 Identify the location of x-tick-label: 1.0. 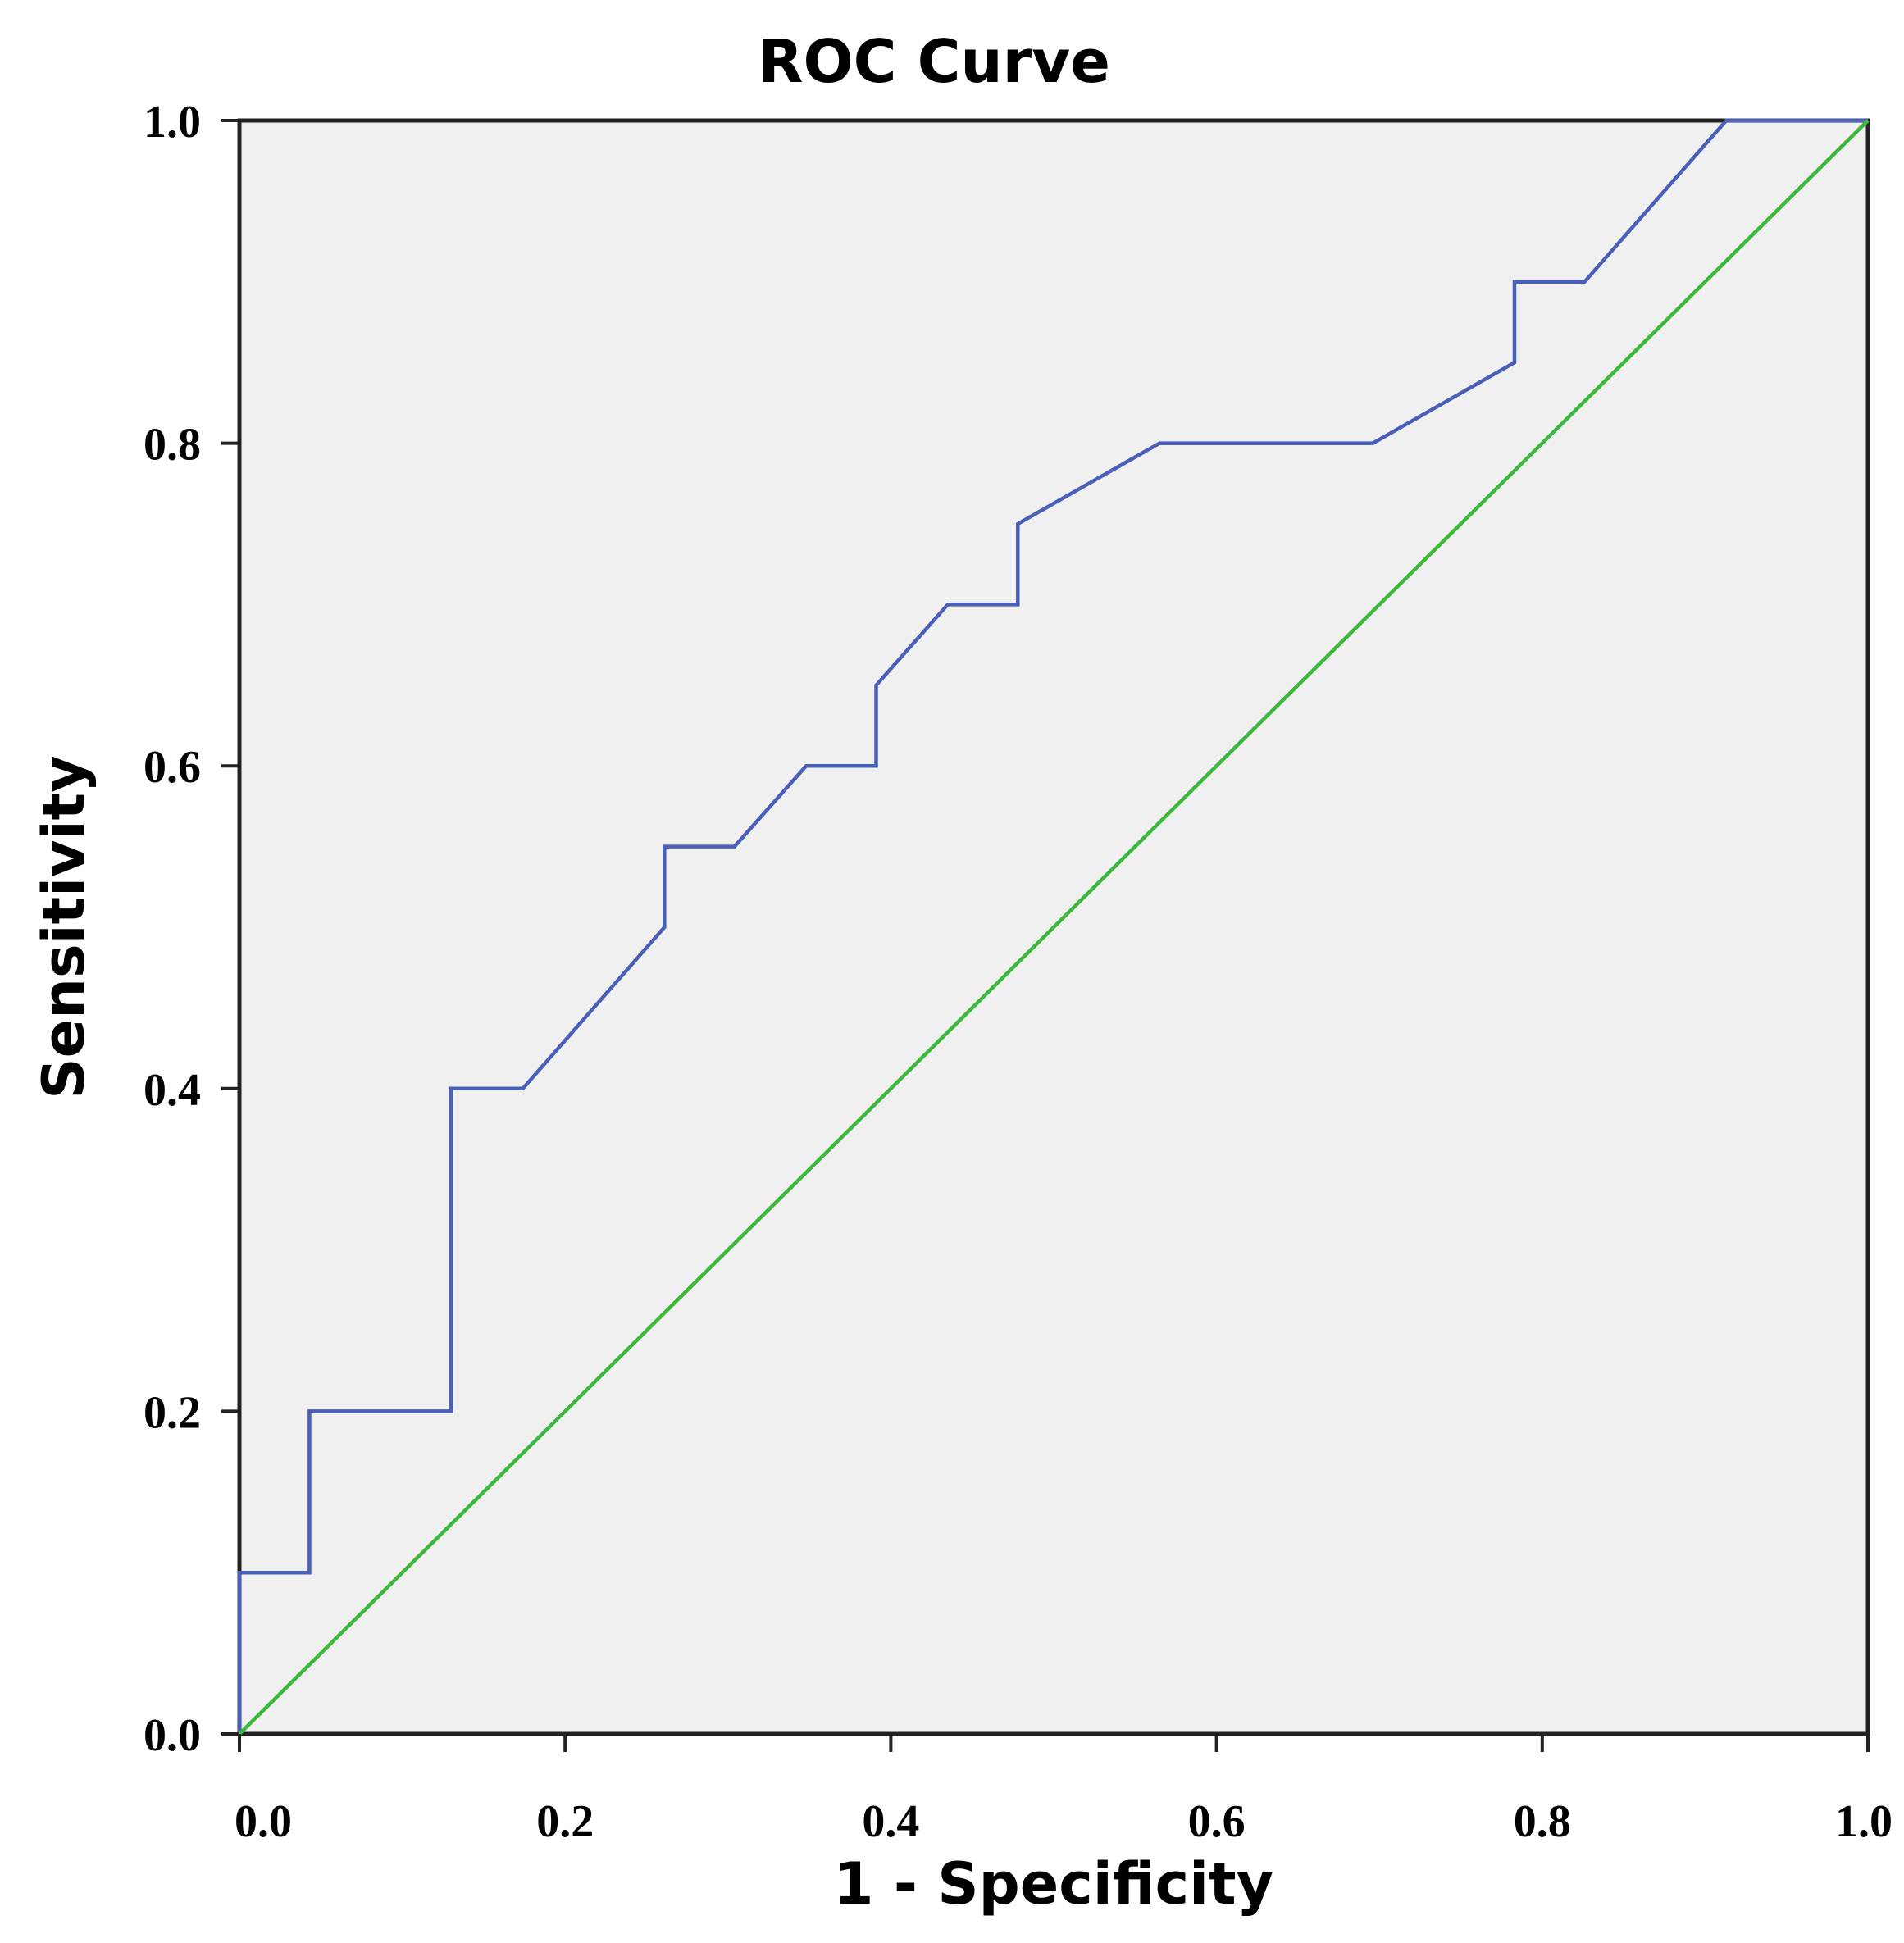
(1864, 1821).